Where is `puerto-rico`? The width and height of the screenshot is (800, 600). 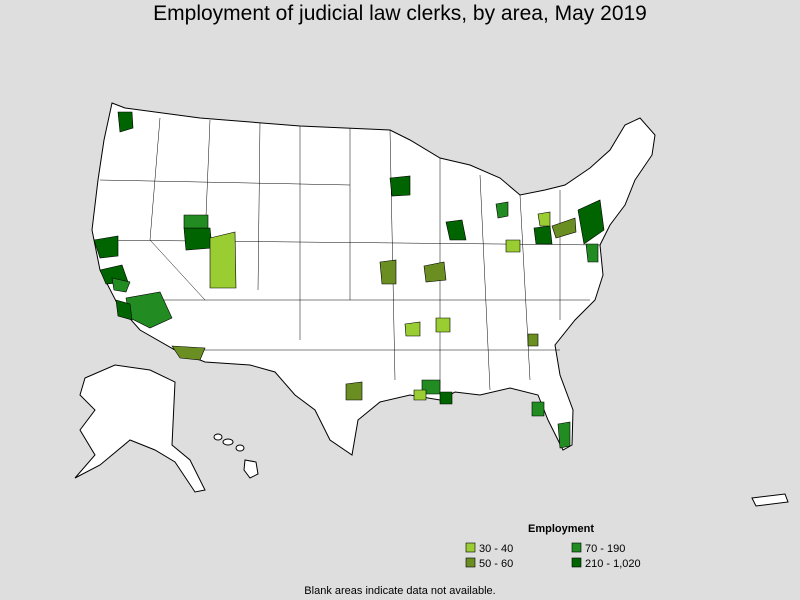 puerto-rico is located at coordinates (770, 500).